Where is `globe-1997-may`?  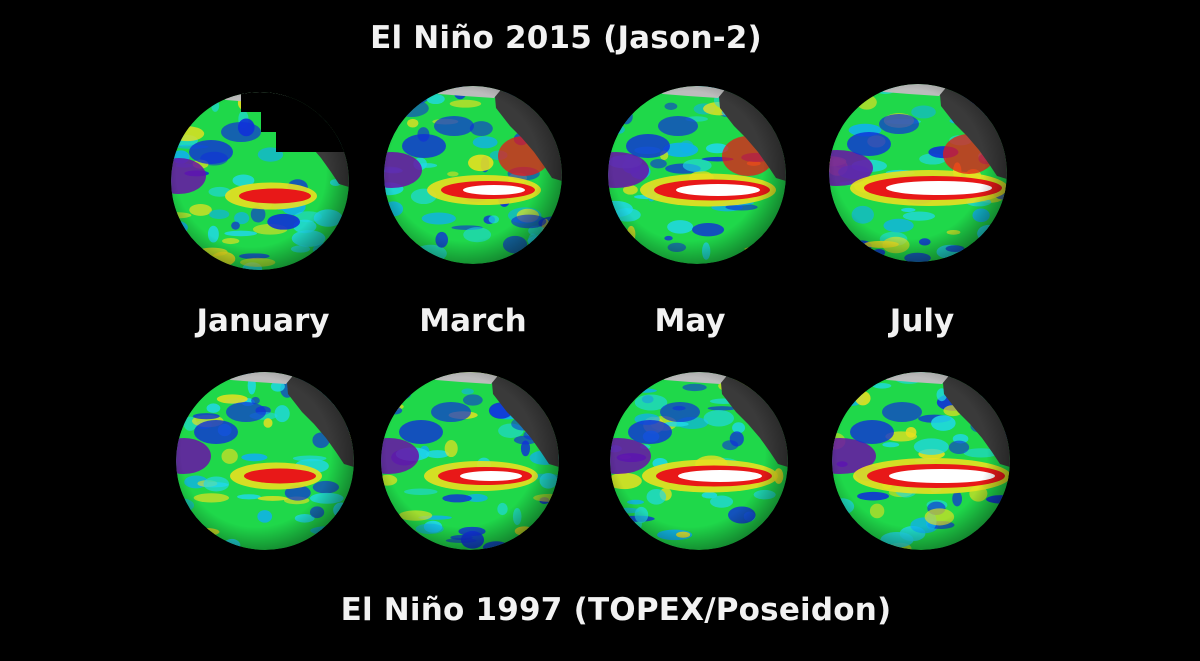
globe-1997-may is located at coordinates (699, 461).